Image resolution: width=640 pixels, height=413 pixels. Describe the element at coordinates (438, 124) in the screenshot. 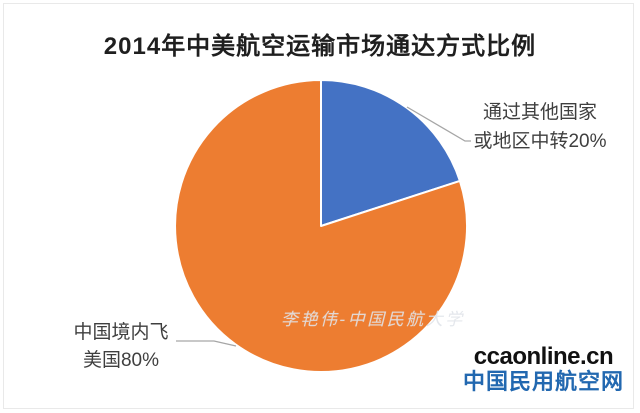

I see `leader-line-blue-slice` at that location.